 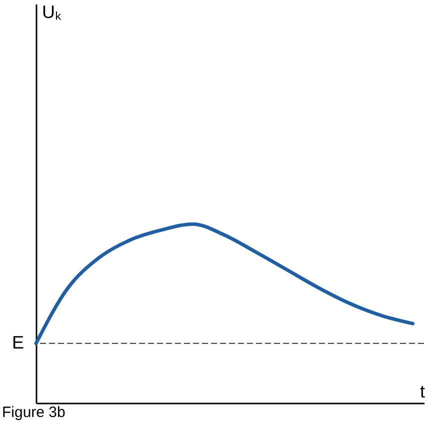 I want to click on text: Uₖ, so click(x=52, y=12).